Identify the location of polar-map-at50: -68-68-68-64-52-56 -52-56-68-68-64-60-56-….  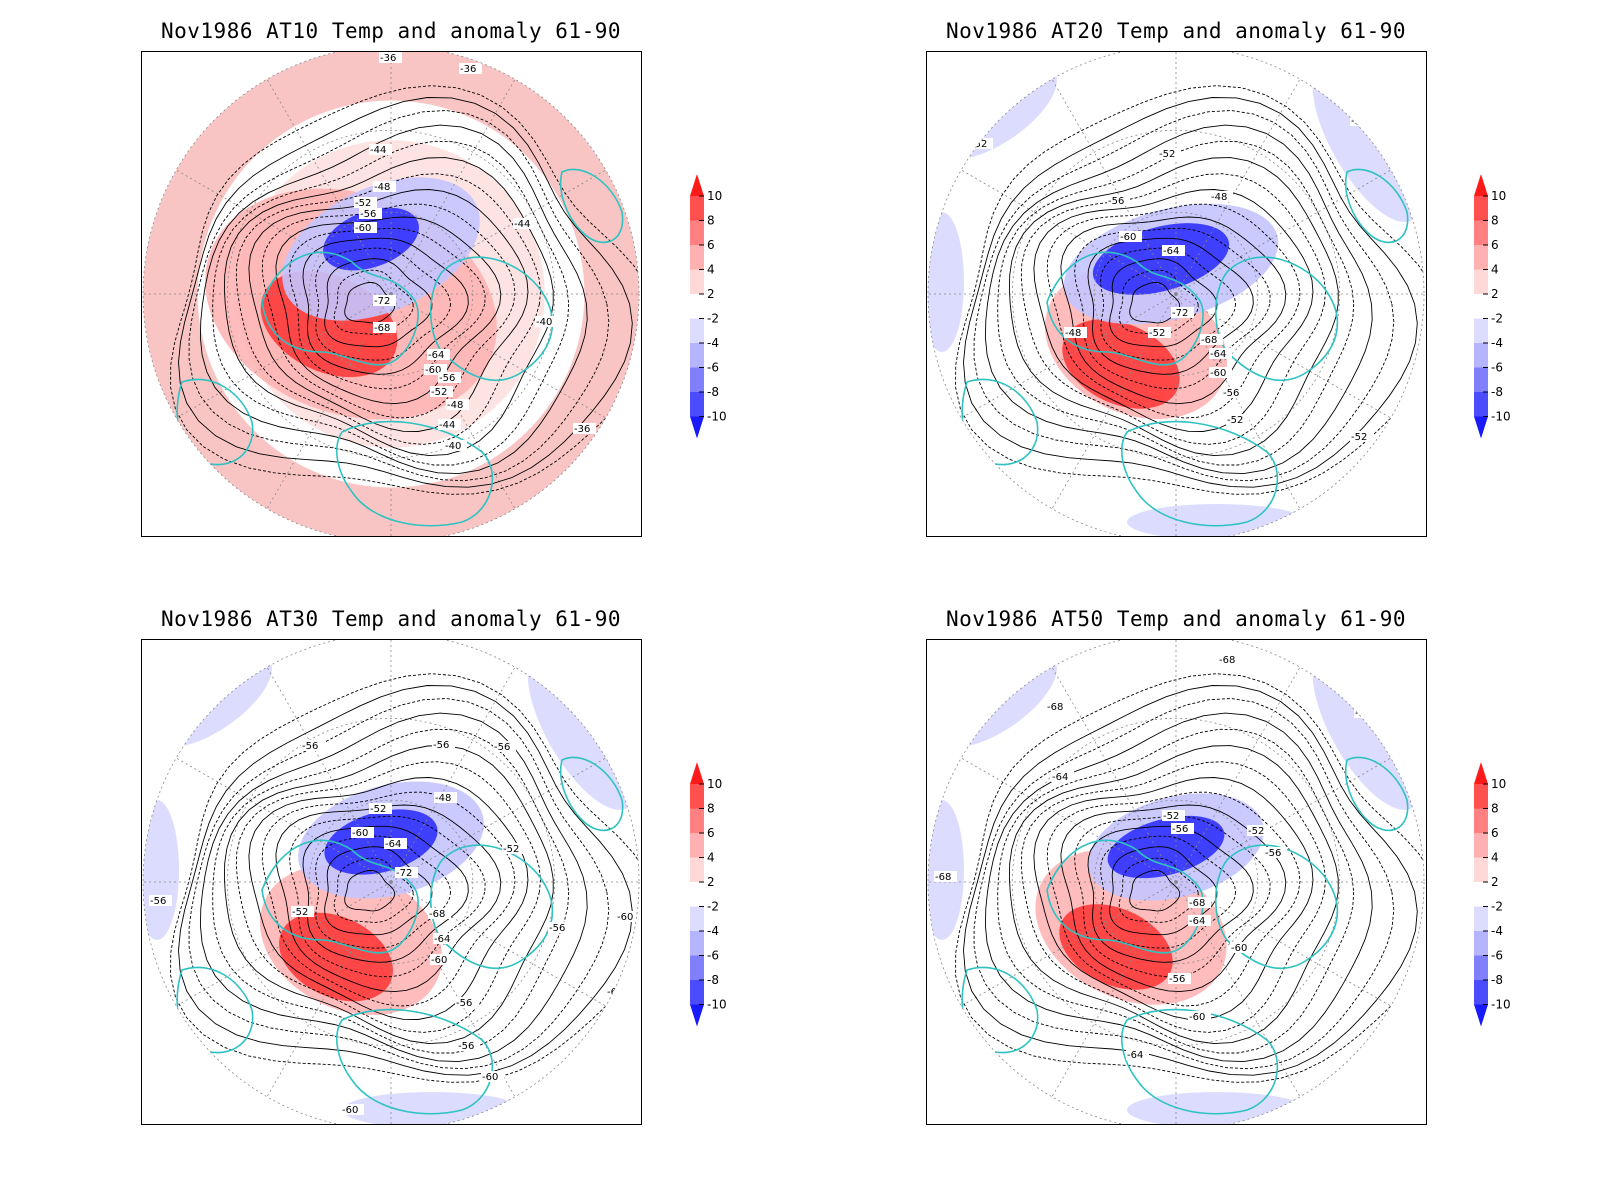
(1176, 882).